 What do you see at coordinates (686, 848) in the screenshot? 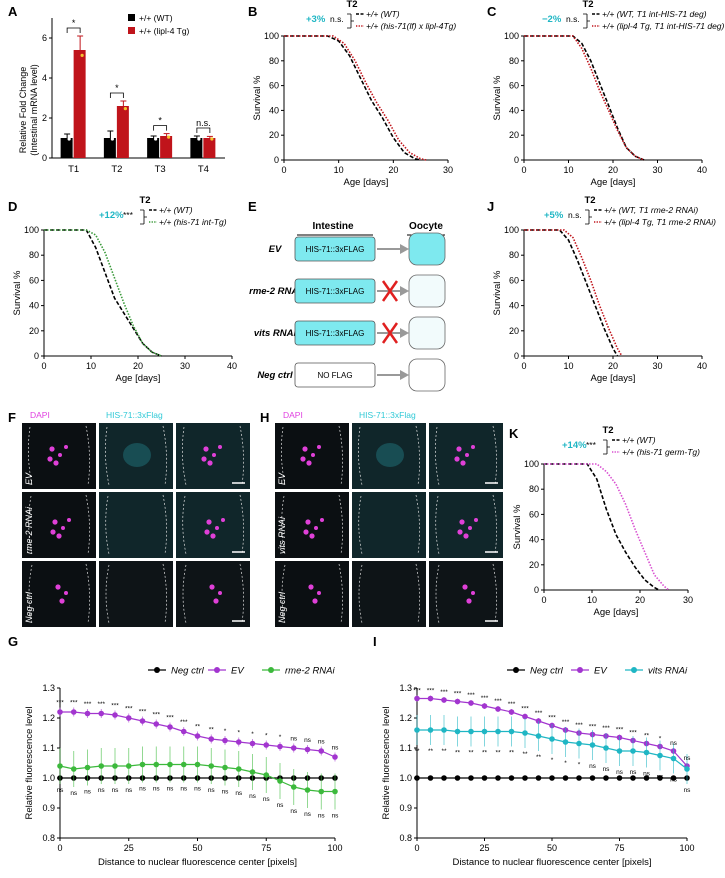
I see `x-tick-label: 100` at bounding box center [686, 848].